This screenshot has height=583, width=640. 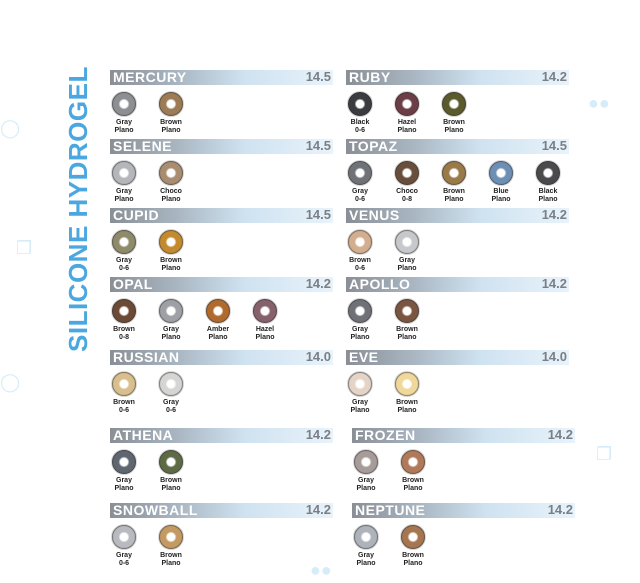 I want to click on product-name: EVE, so click(x=364, y=357).